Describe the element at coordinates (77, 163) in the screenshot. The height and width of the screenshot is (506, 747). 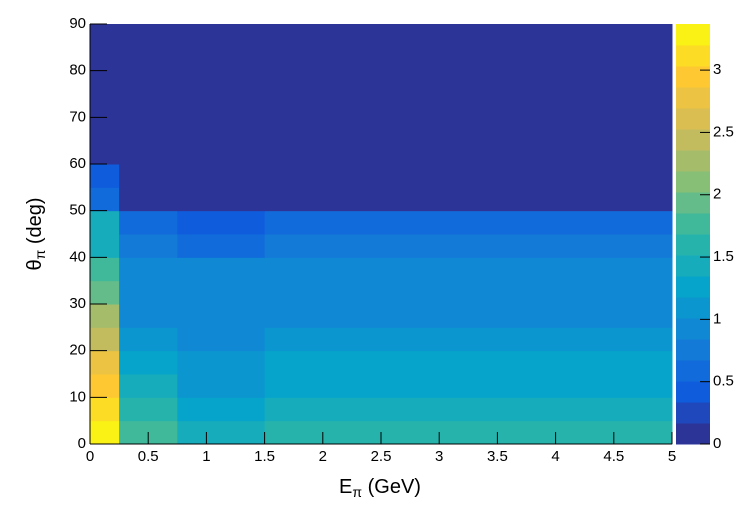
I see `y-tick-label: 60` at that location.